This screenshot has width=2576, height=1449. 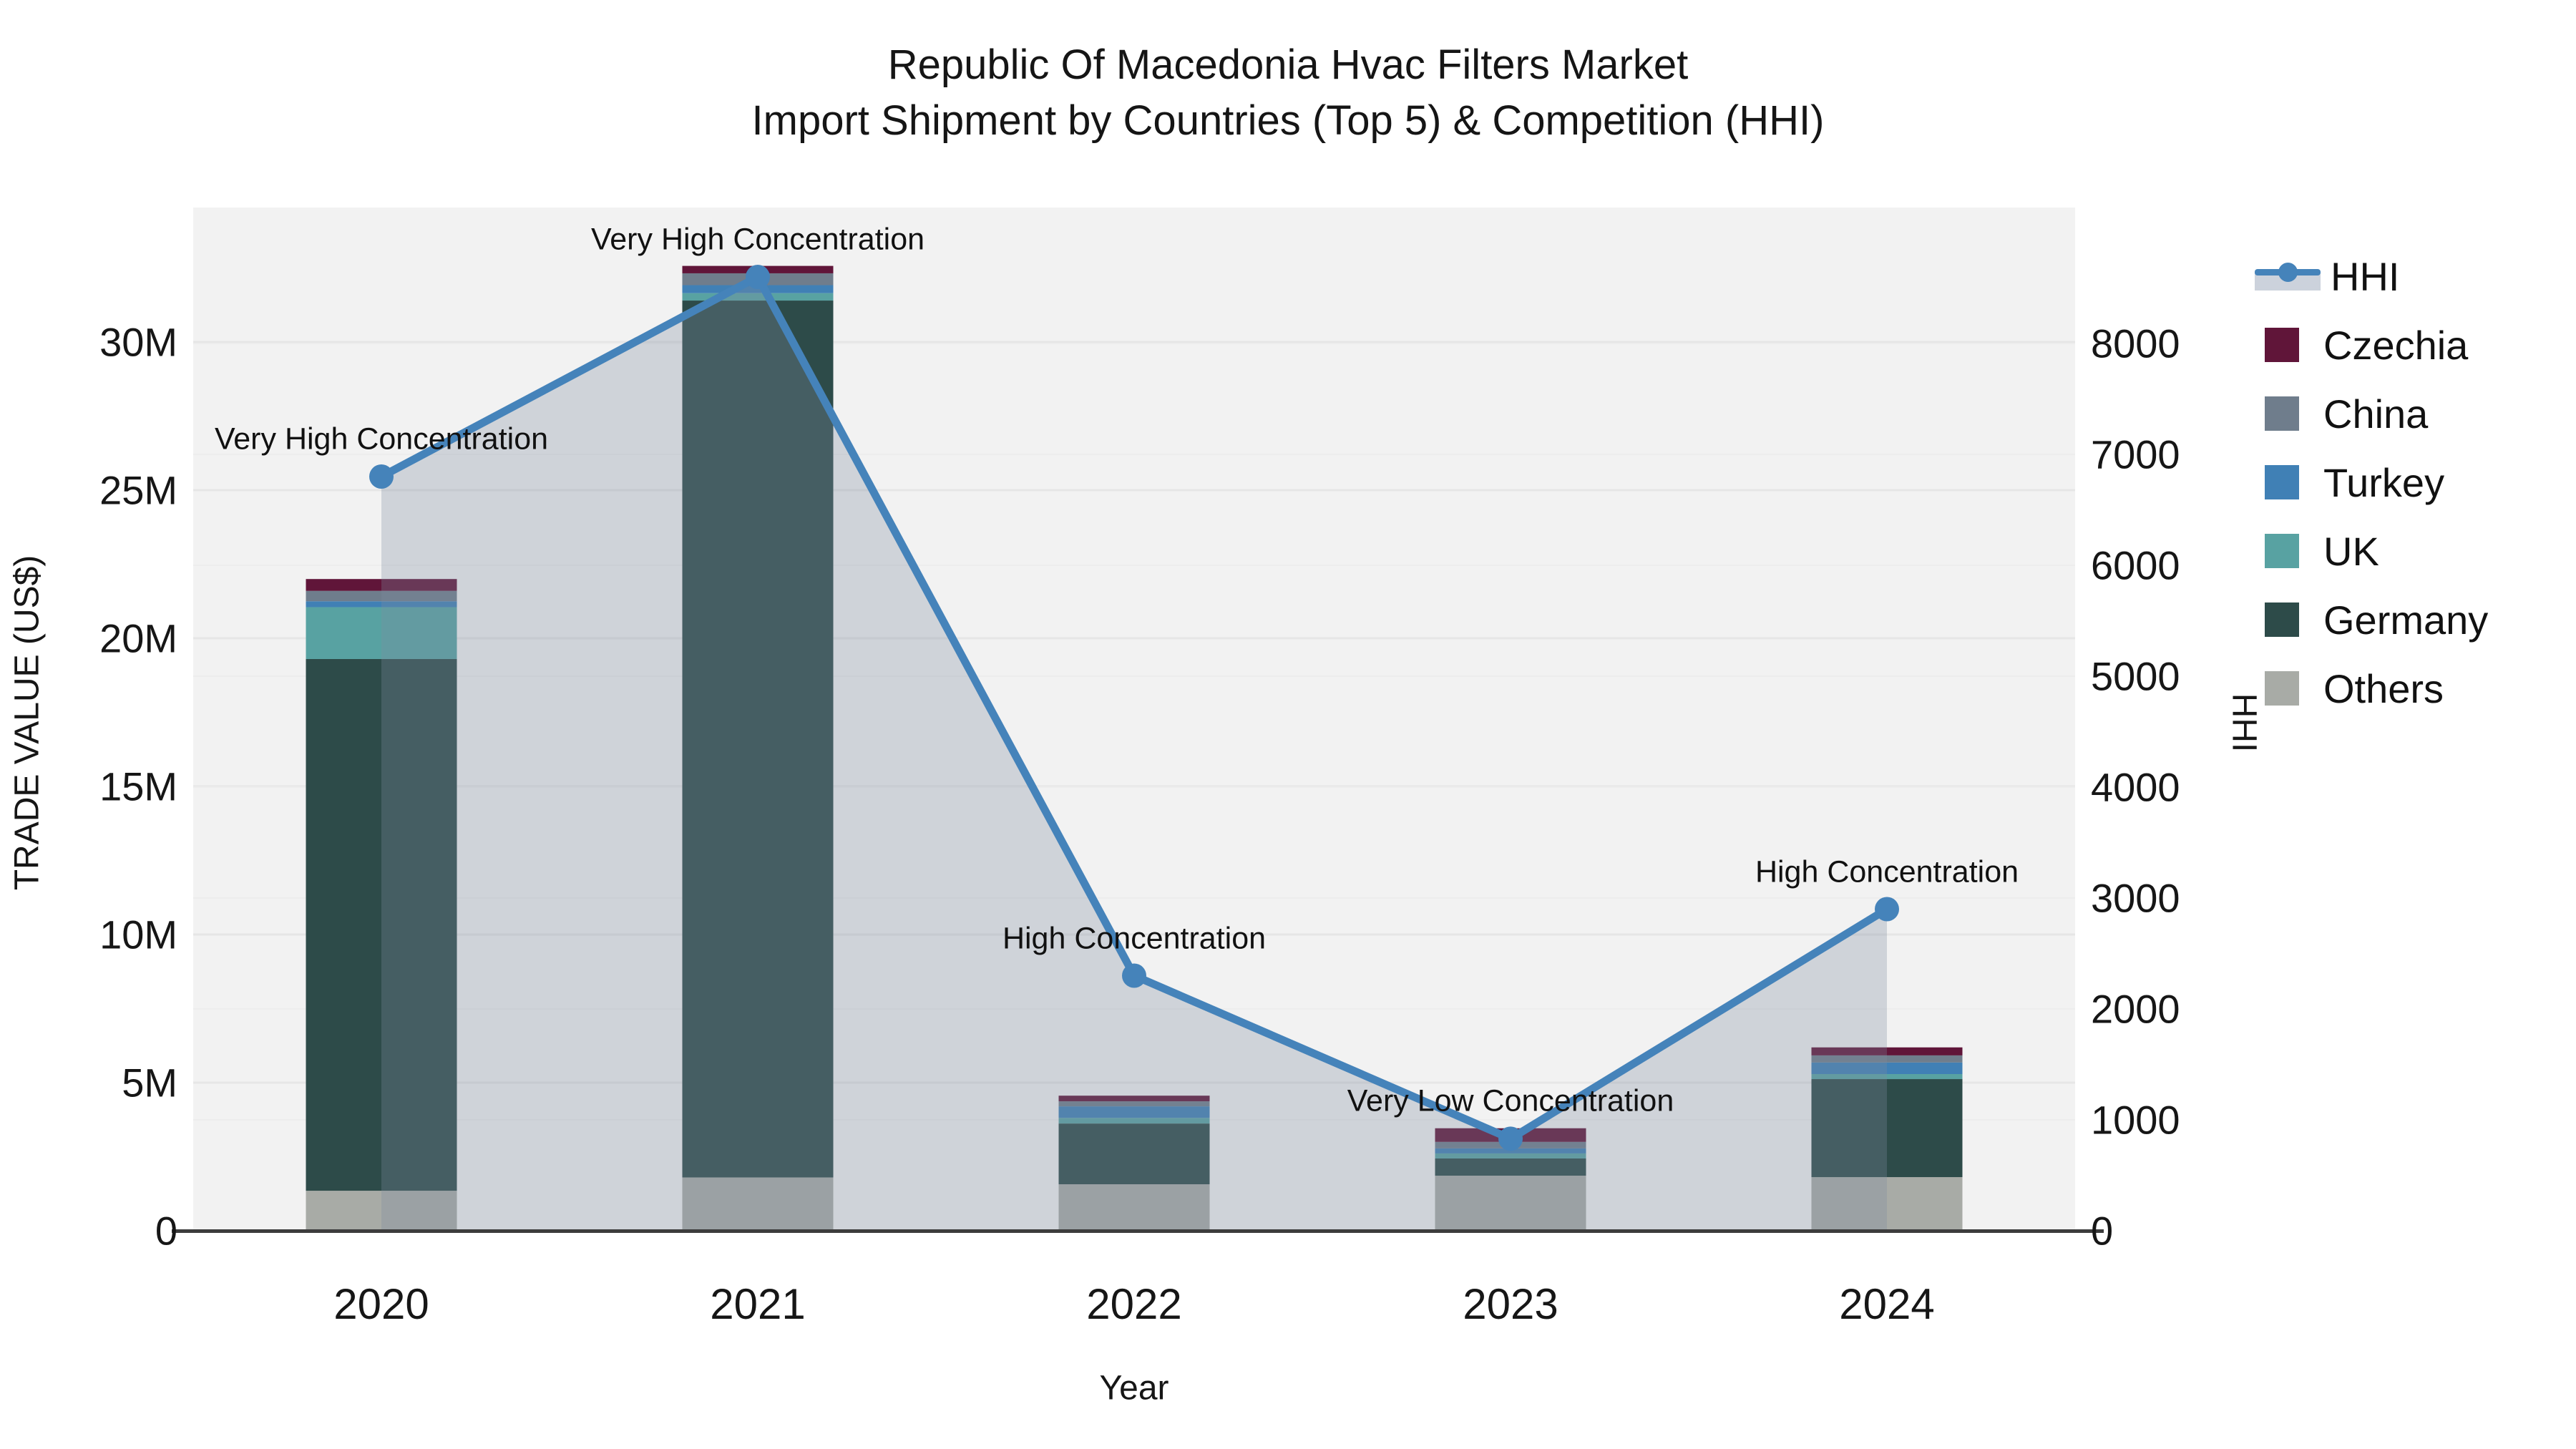 I want to click on y-right-tick: 6000, so click(x=2135, y=565).